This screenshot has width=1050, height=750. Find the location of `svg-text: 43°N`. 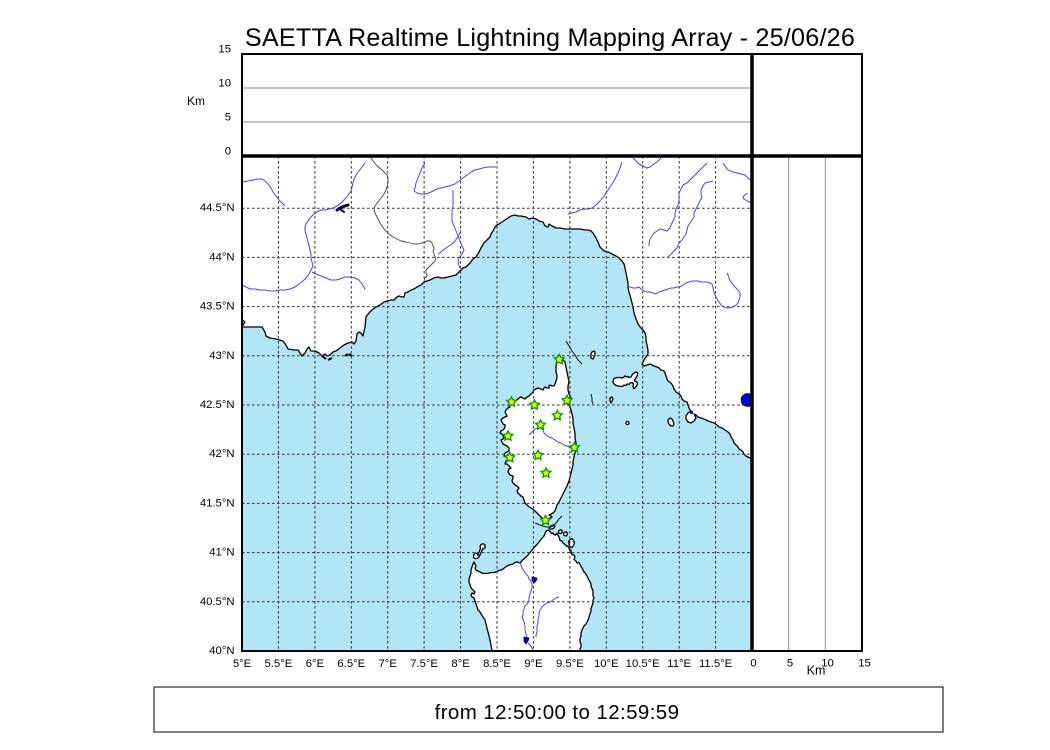

svg-text: 43°N is located at coordinates (221, 356).